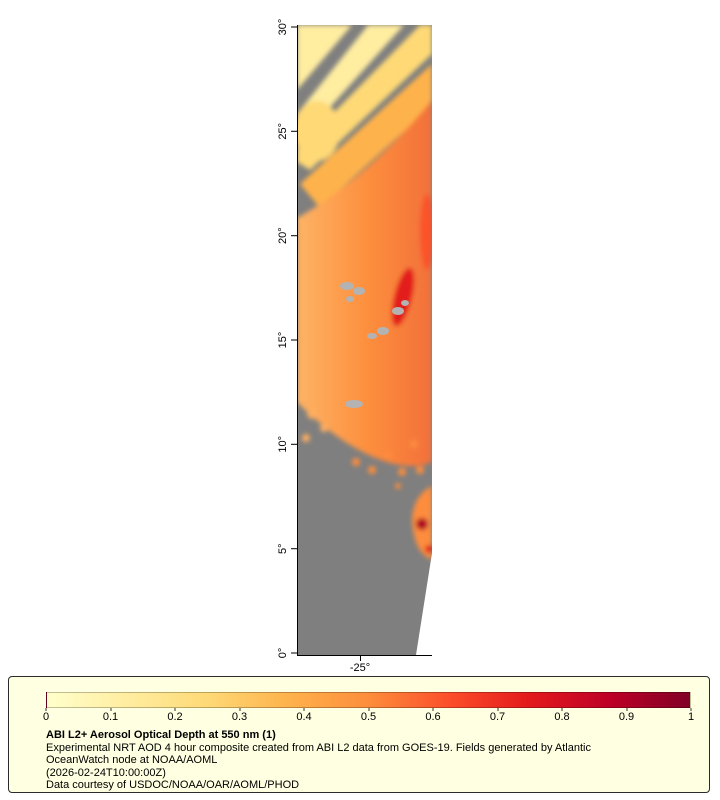 The height and width of the screenshot is (800, 720). Describe the element at coordinates (283, 444) in the screenshot. I see `y-axis-tick-label: 10°` at that location.